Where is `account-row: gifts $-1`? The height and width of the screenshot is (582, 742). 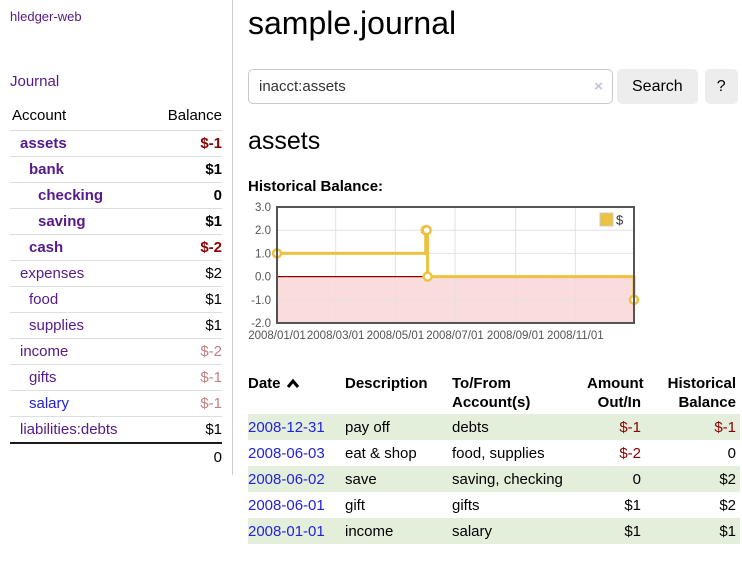 account-row: gifts $-1 is located at coordinates (116, 377).